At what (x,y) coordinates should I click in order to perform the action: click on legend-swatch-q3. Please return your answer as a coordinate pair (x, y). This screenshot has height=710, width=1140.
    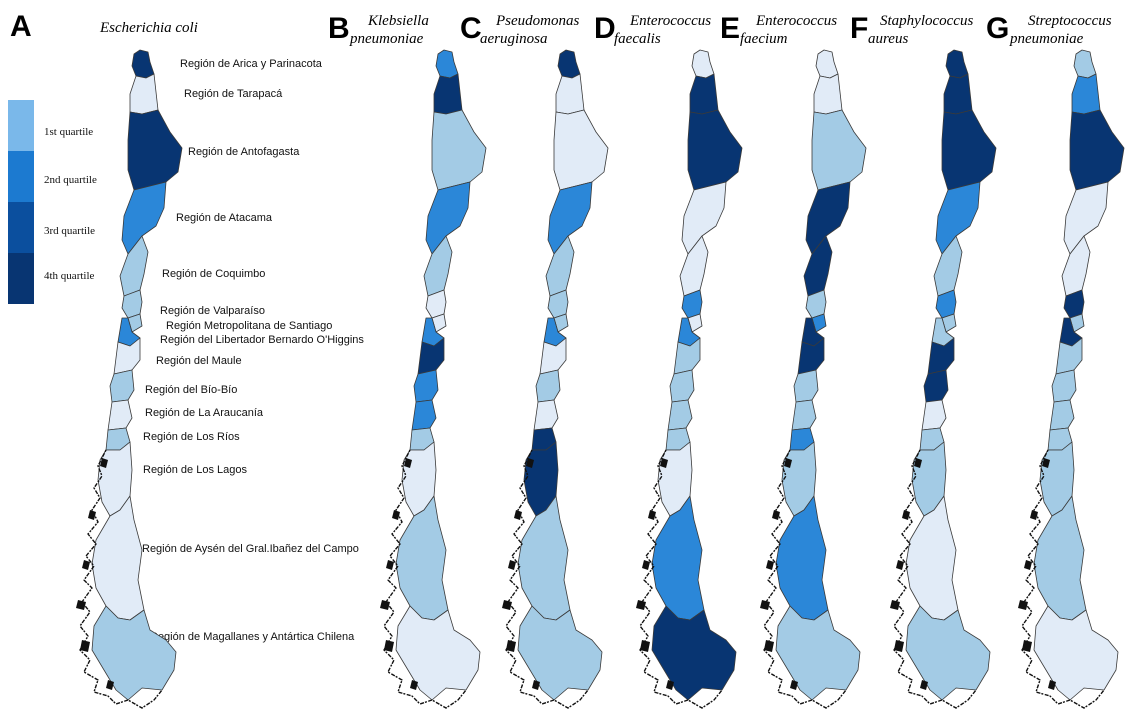
    Looking at the image, I should click on (21, 227).